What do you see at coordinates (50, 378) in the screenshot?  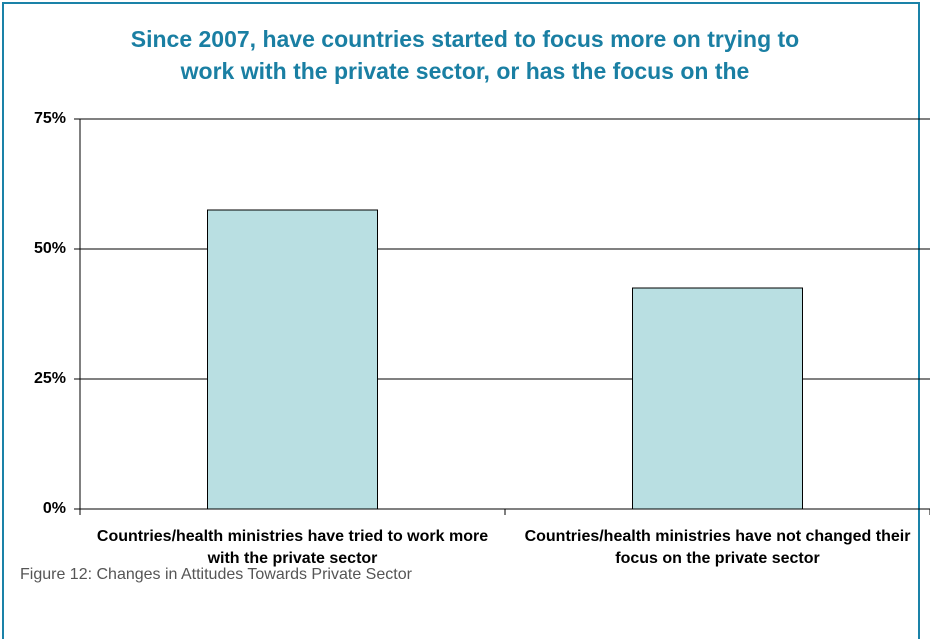 I see `y-tick-label: 25%` at bounding box center [50, 378].